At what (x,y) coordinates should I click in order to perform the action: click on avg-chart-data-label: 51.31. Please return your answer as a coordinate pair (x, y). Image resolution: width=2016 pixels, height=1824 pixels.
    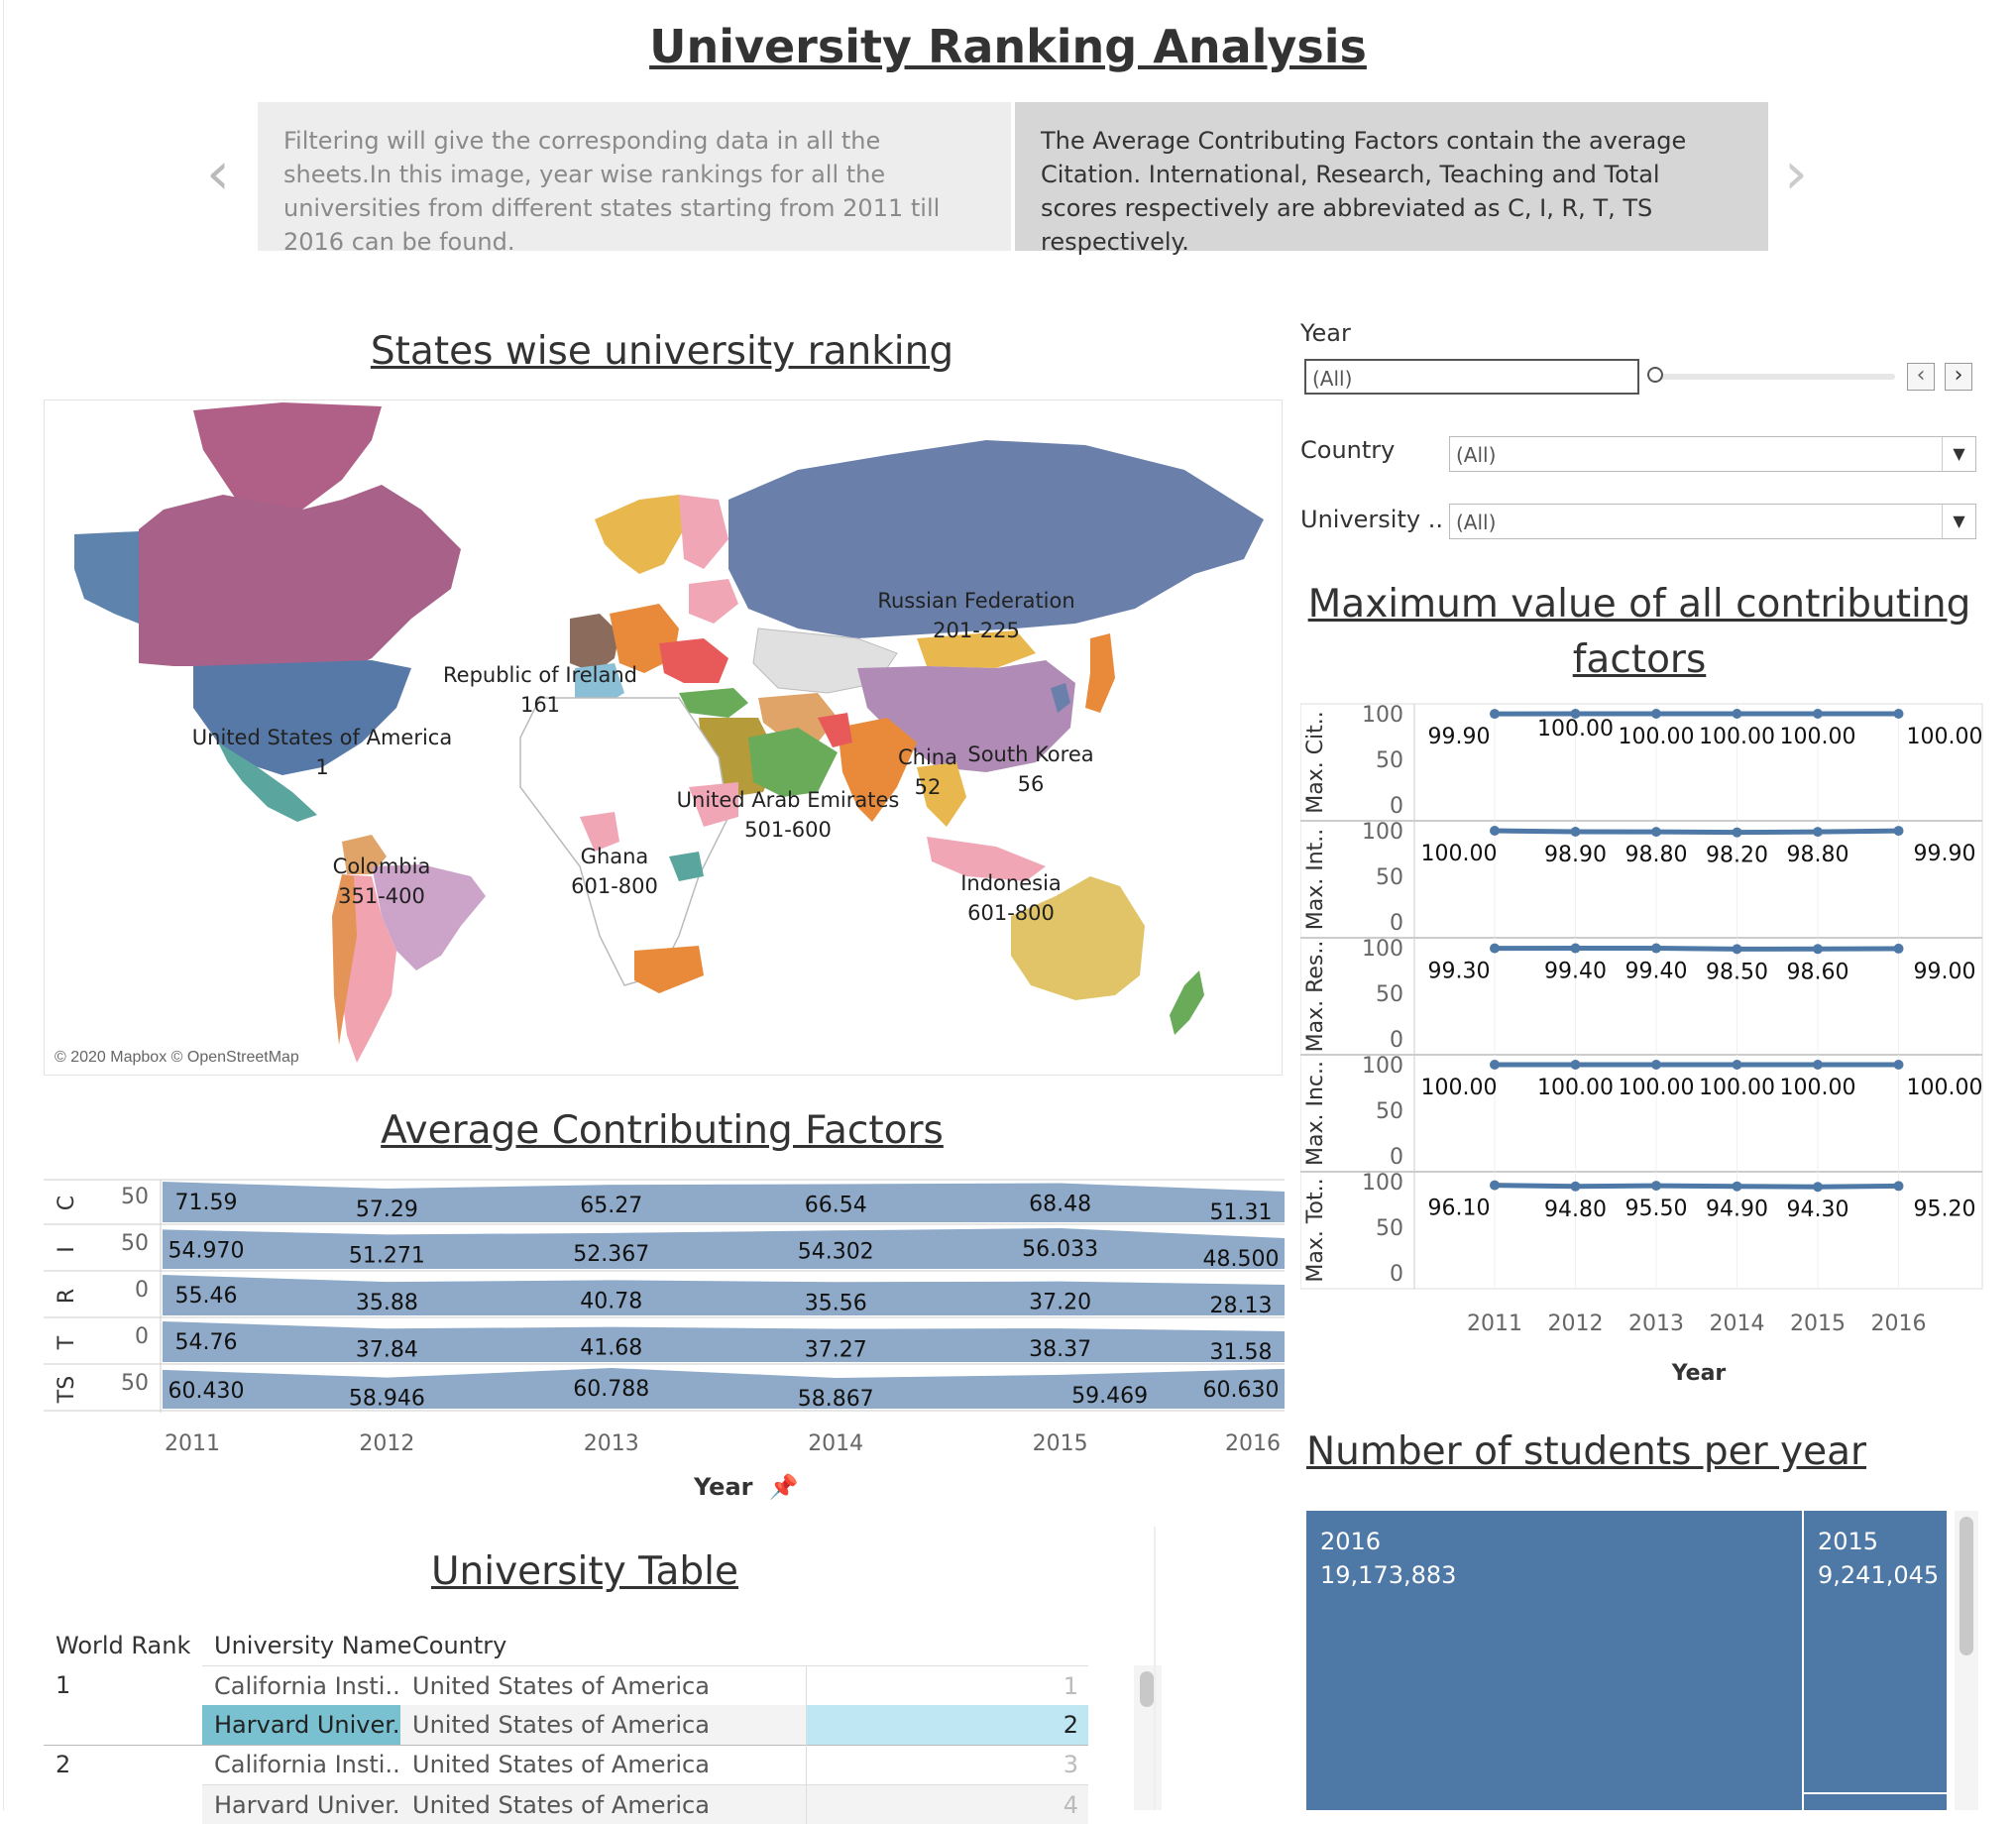
    Looking at the image, I should click on (1241, 1213).